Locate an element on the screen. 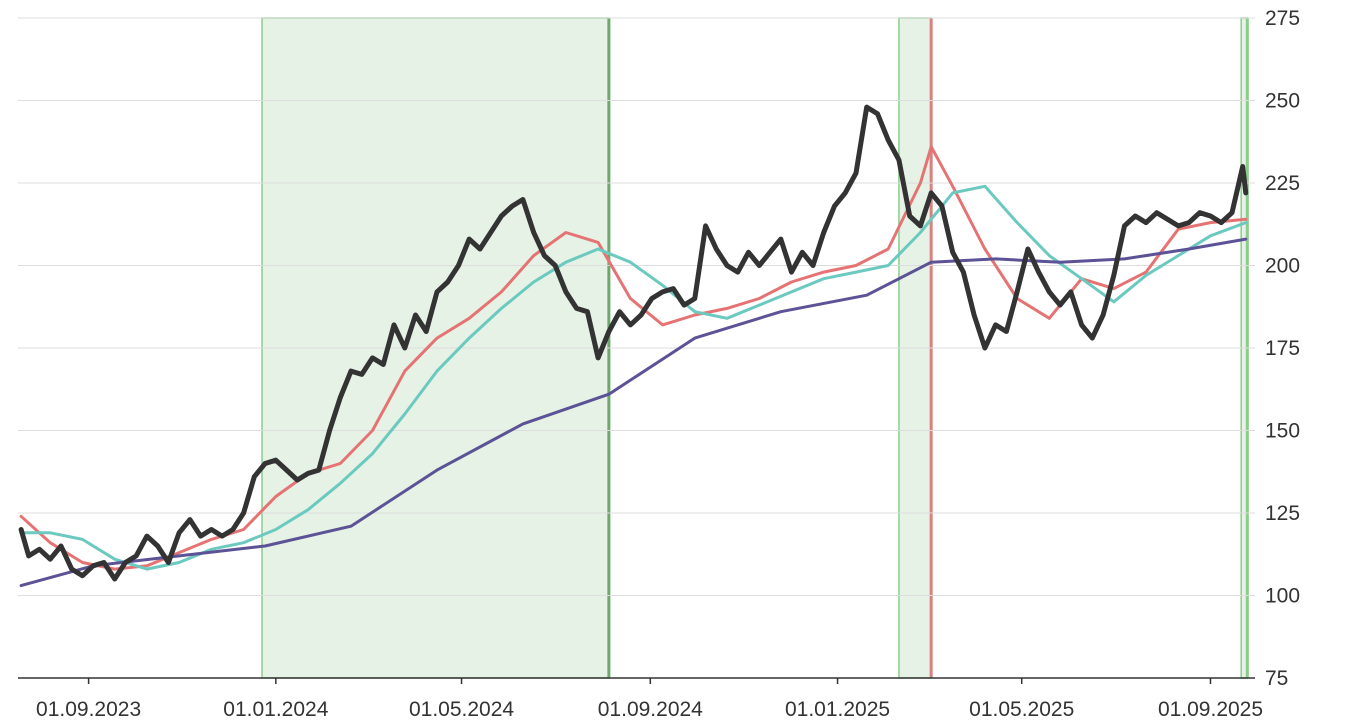 This screenshot has height=726, width=1352. x-tick-label: 01.09.2023 is located at coordinates (88, 709).